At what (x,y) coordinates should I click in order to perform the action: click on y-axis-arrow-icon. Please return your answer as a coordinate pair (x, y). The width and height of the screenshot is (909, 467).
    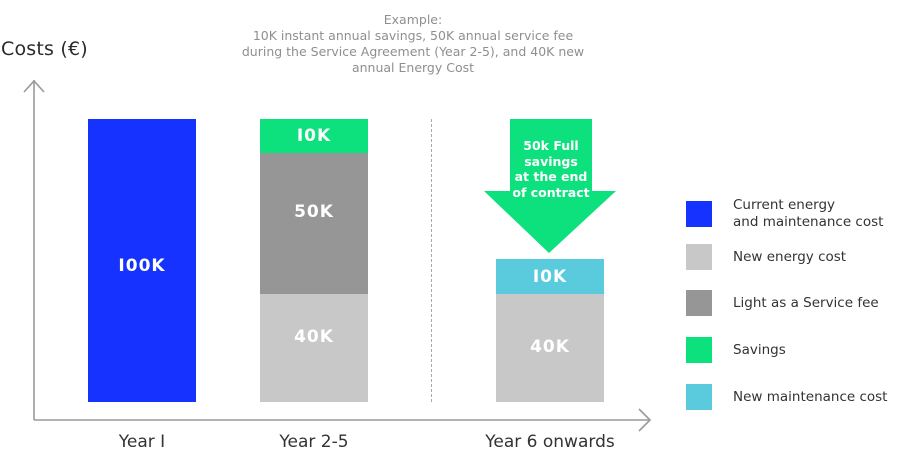
    Looking at the image, I should click on (34, 86).